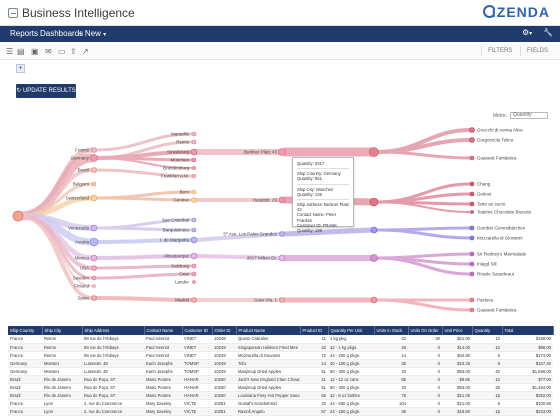  Describe the element at coordinates (527, 32) in the screenshot. I see `settings-menu: ⚙▾` at that location.